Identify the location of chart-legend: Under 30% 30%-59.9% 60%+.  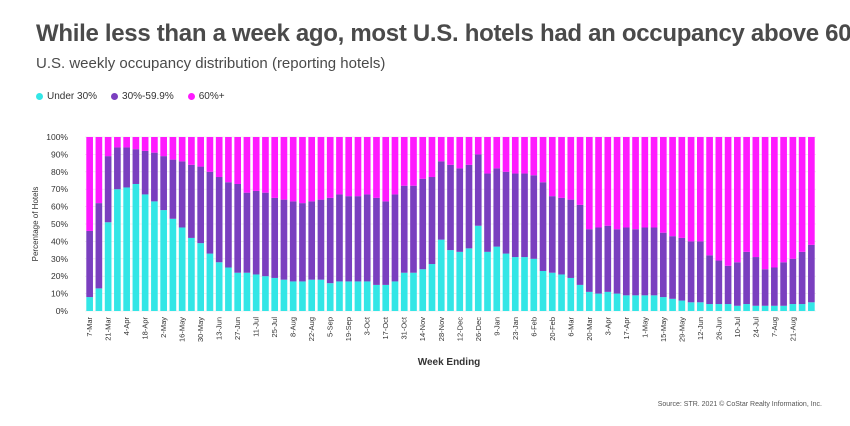
(130, 96).